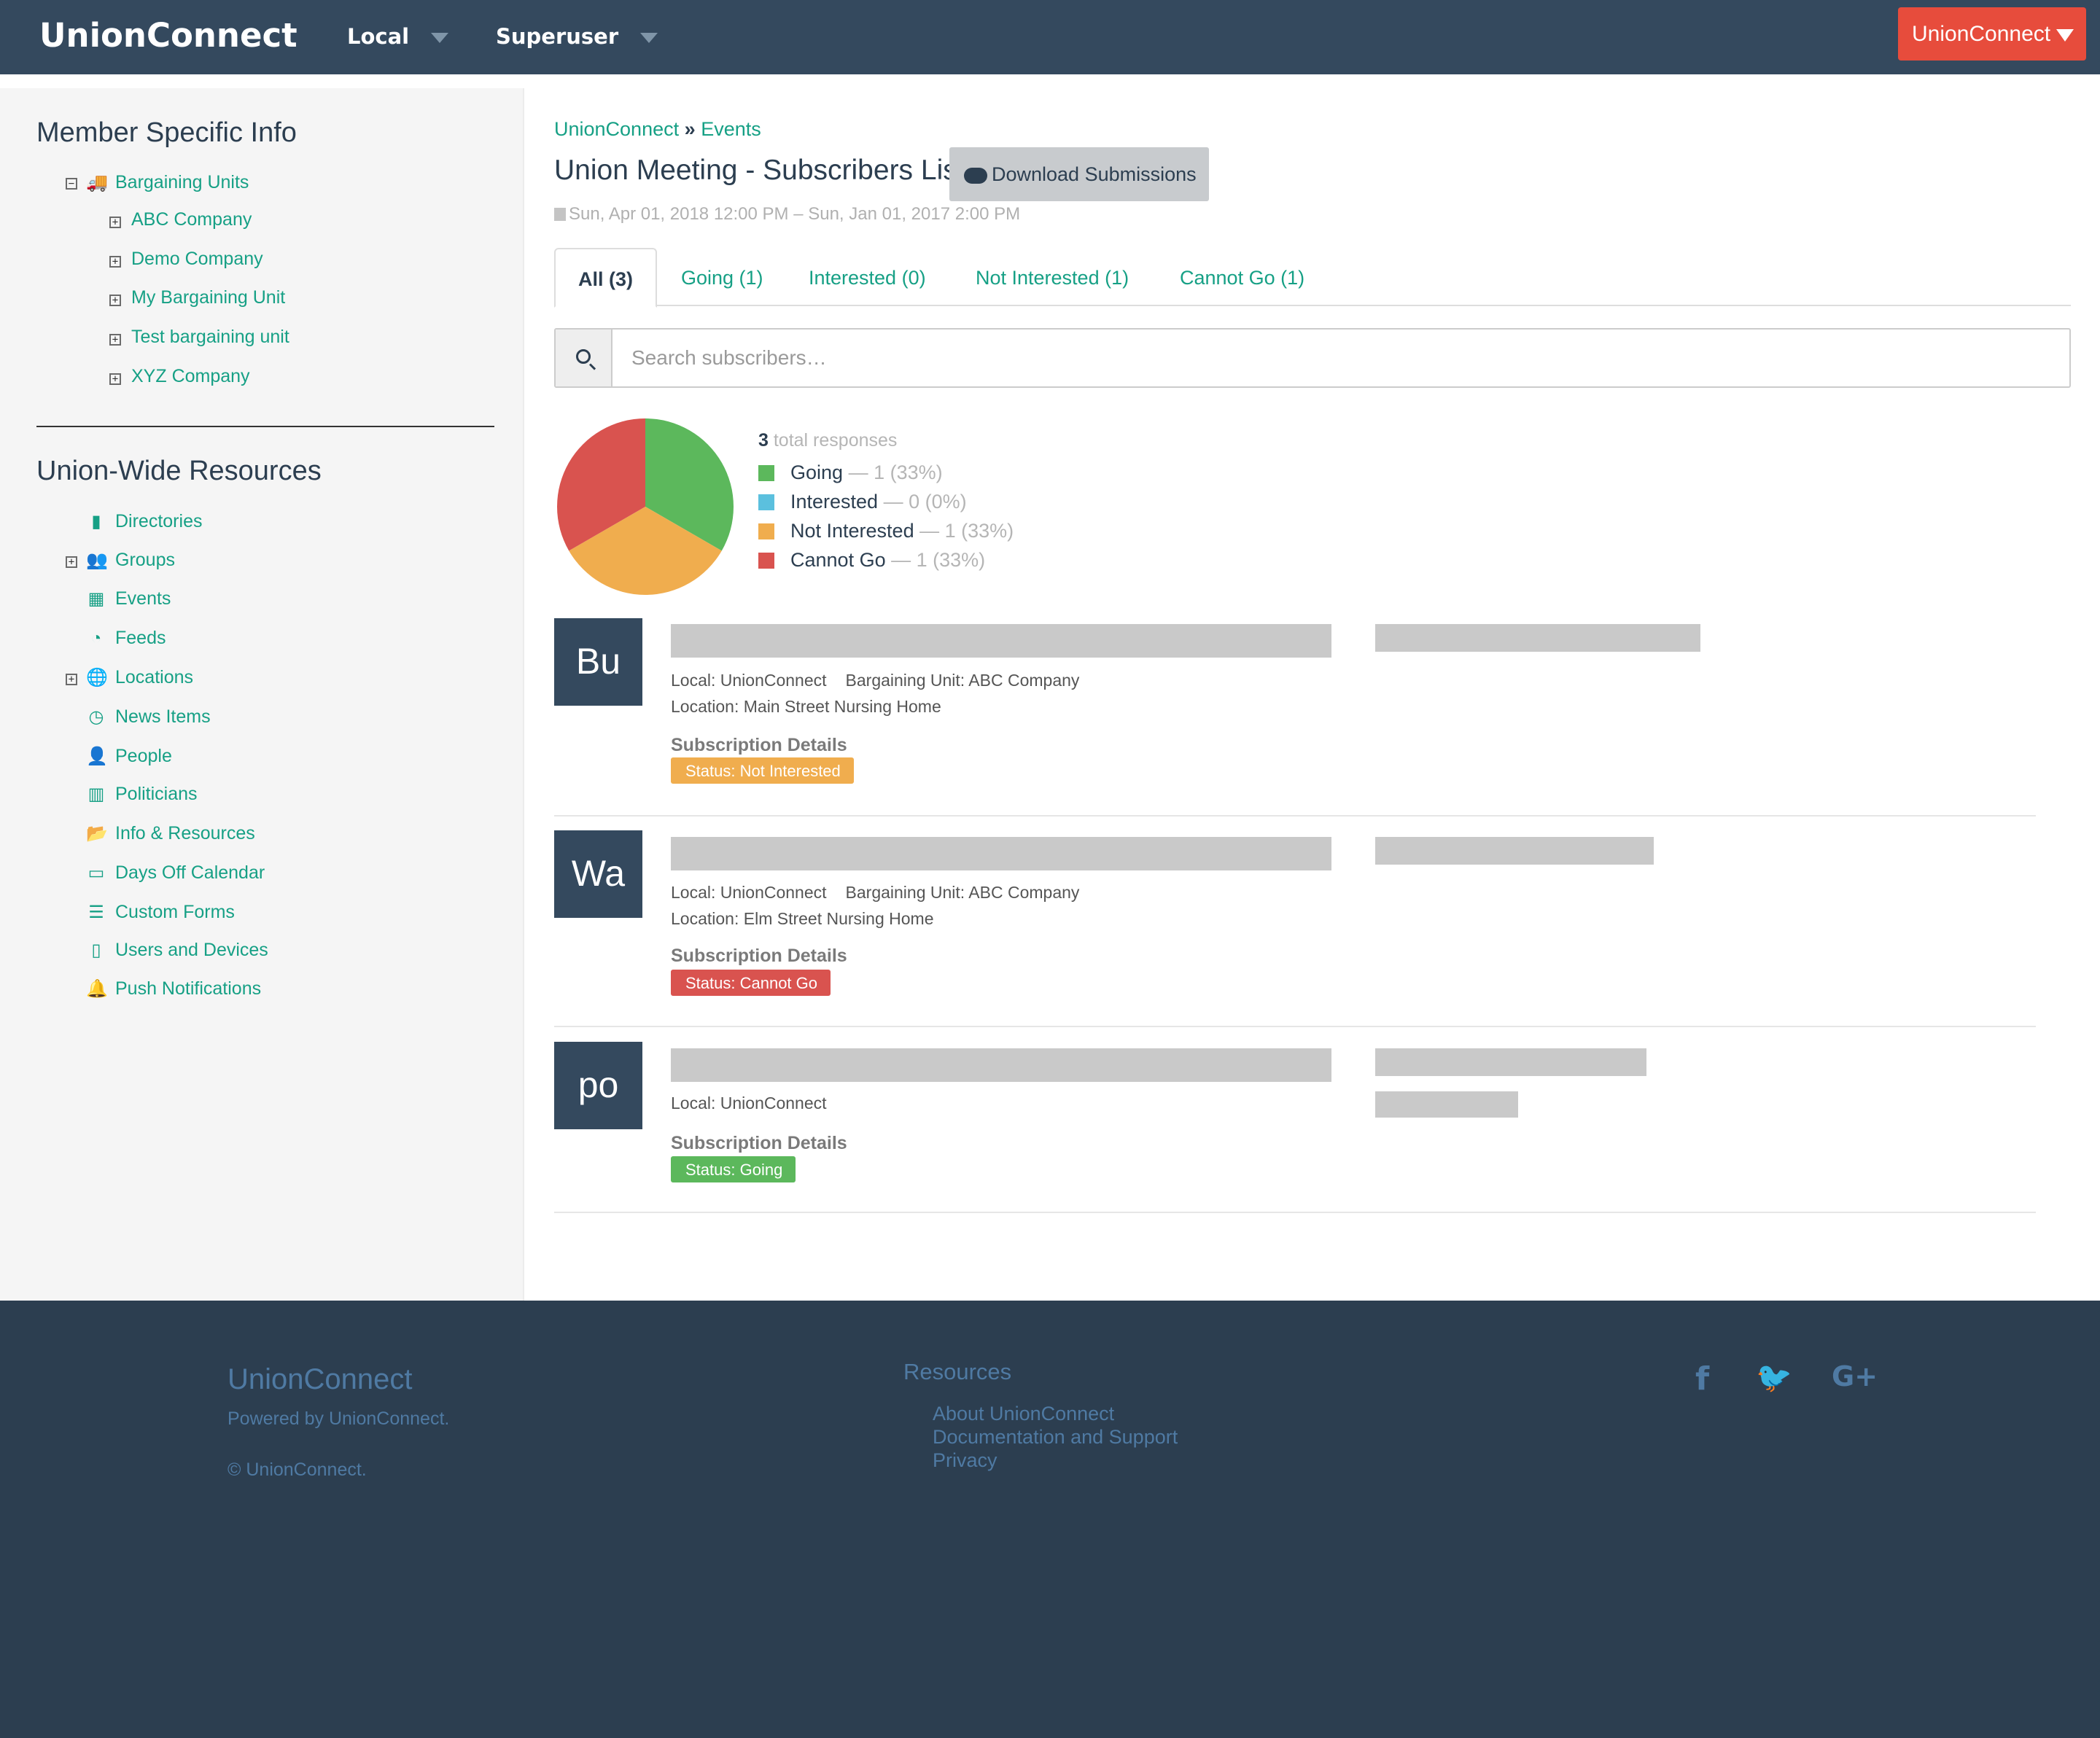  What do you see at coordinates (97, 560) in the screenshot?
I see `users-icon: 👥` at bounding box center [97, 560].